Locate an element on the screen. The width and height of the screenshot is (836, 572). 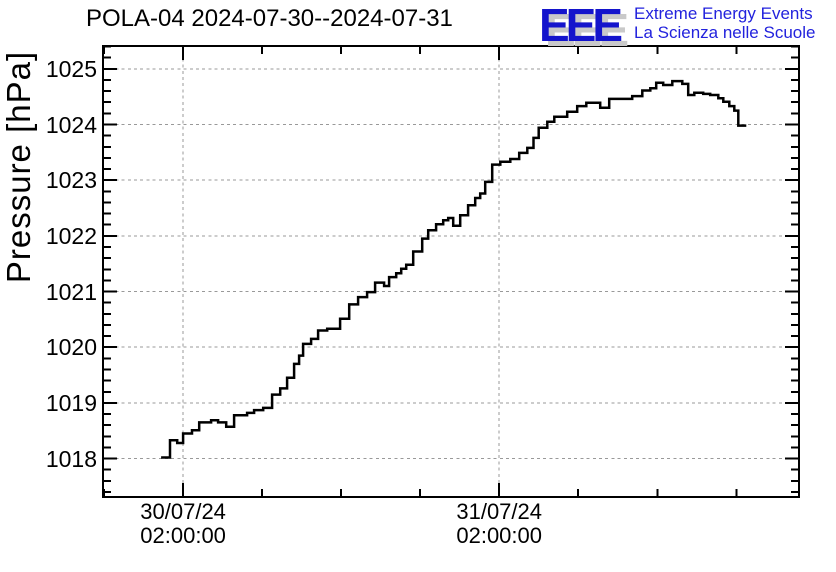
x-tick-date: 31/07/24 is located at coordinates (499, 511).